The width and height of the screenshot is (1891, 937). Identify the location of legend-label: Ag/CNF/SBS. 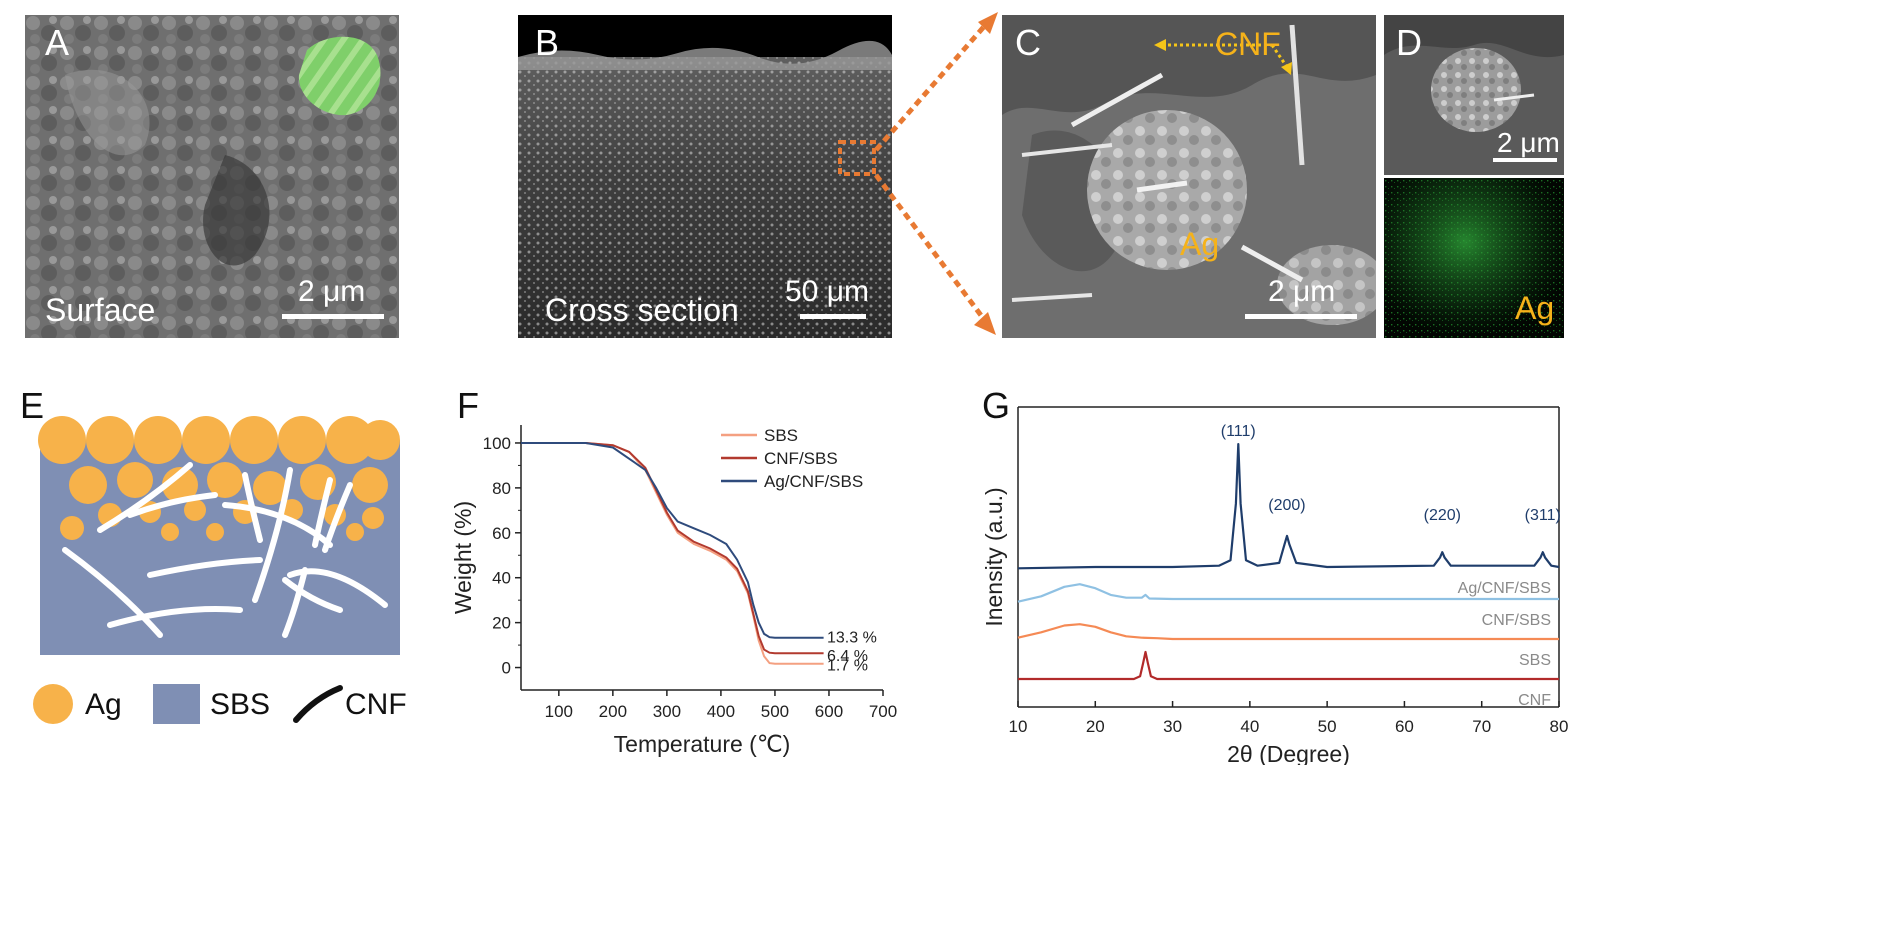
(813, 481).